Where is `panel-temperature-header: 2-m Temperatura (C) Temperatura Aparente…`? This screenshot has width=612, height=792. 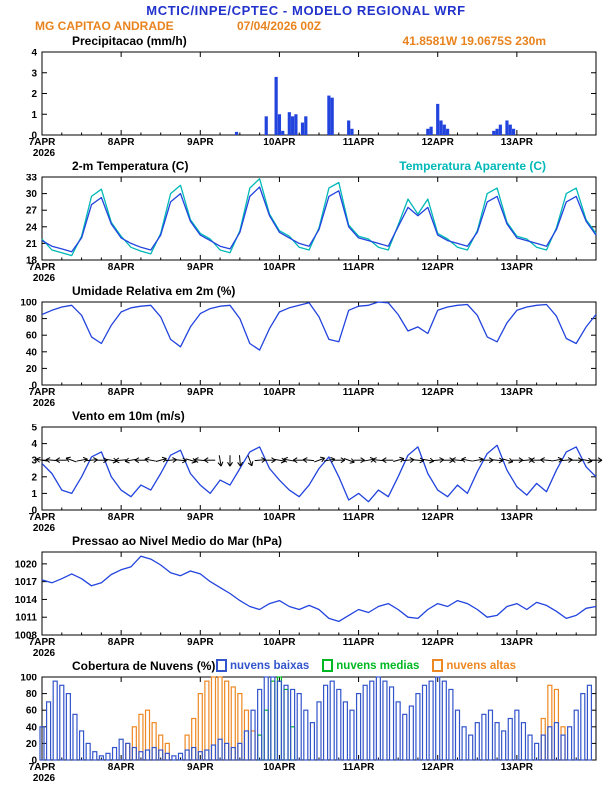 panel-temperature-header: 2-m Temperatura (C) Temperatura Aparente… is located at coordinates (306, 166).